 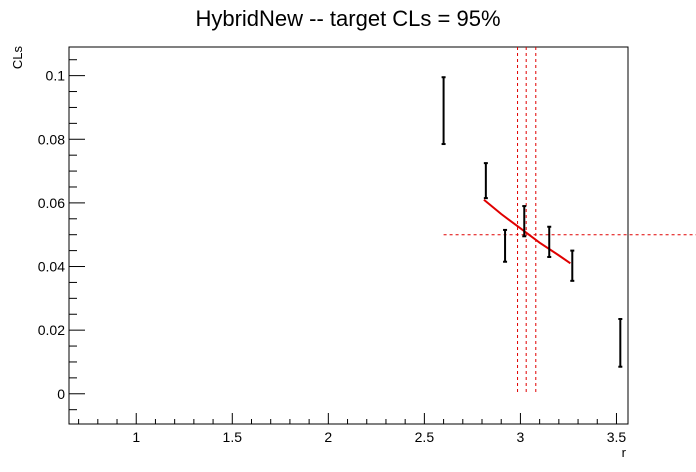 I want to click on x-axis-ticks: 1 1.5 2 2.5 3 3.5, so click(x=352, y=429).